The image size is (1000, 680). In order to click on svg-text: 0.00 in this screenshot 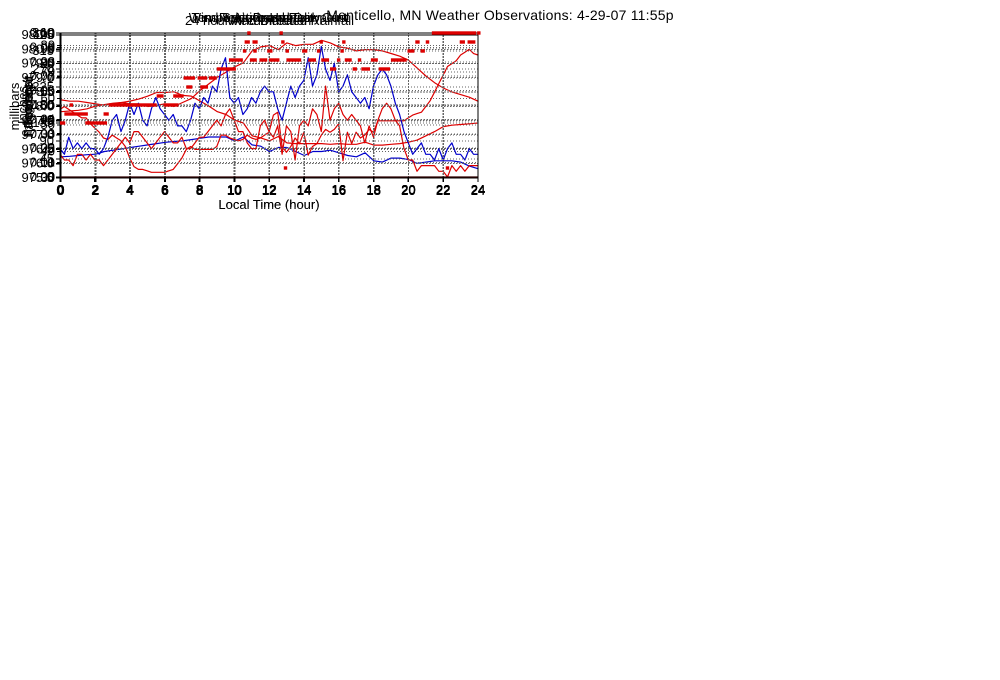, I will do `click(42, 176)`.